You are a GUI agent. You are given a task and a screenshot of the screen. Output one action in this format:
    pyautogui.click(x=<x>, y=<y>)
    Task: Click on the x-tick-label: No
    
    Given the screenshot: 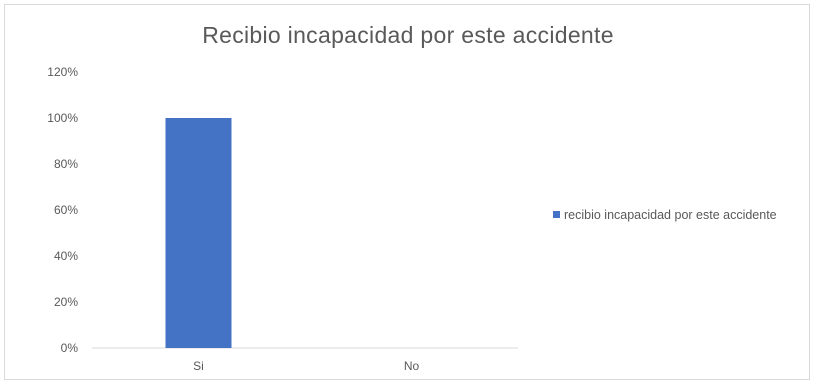 What is the action you would take?
    pyautogui.click(x=412, y=366)
    